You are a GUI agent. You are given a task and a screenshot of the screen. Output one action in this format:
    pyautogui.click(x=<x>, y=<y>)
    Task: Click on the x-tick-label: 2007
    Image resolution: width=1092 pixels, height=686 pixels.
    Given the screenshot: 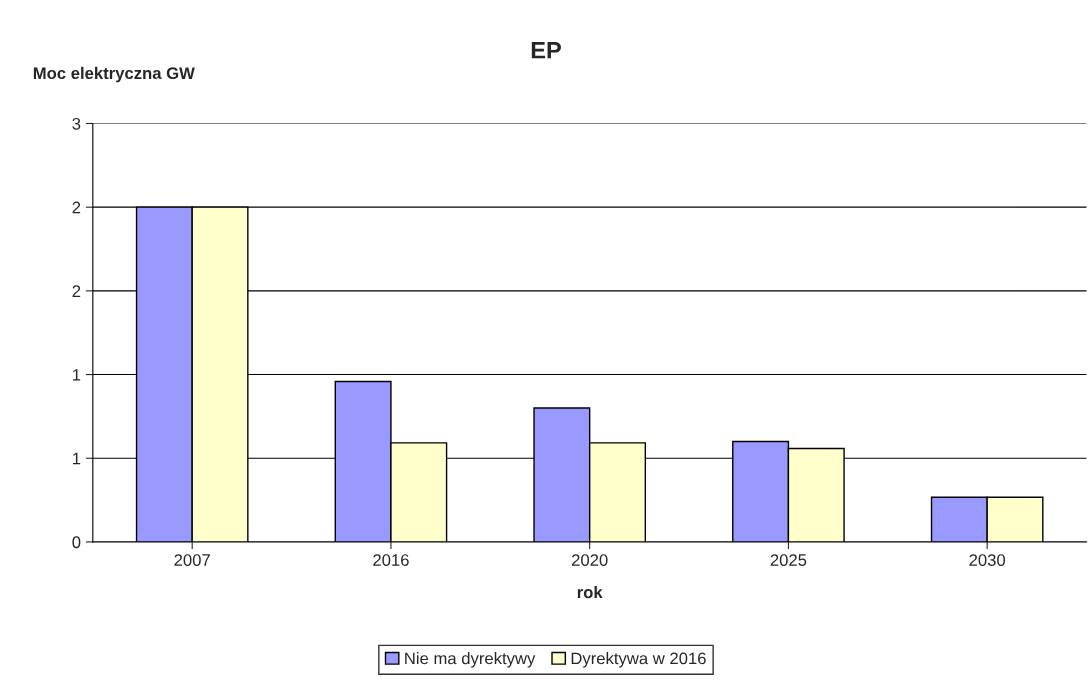 What is the action you would take?
    pyautogui.click(x=192, y=560)
    